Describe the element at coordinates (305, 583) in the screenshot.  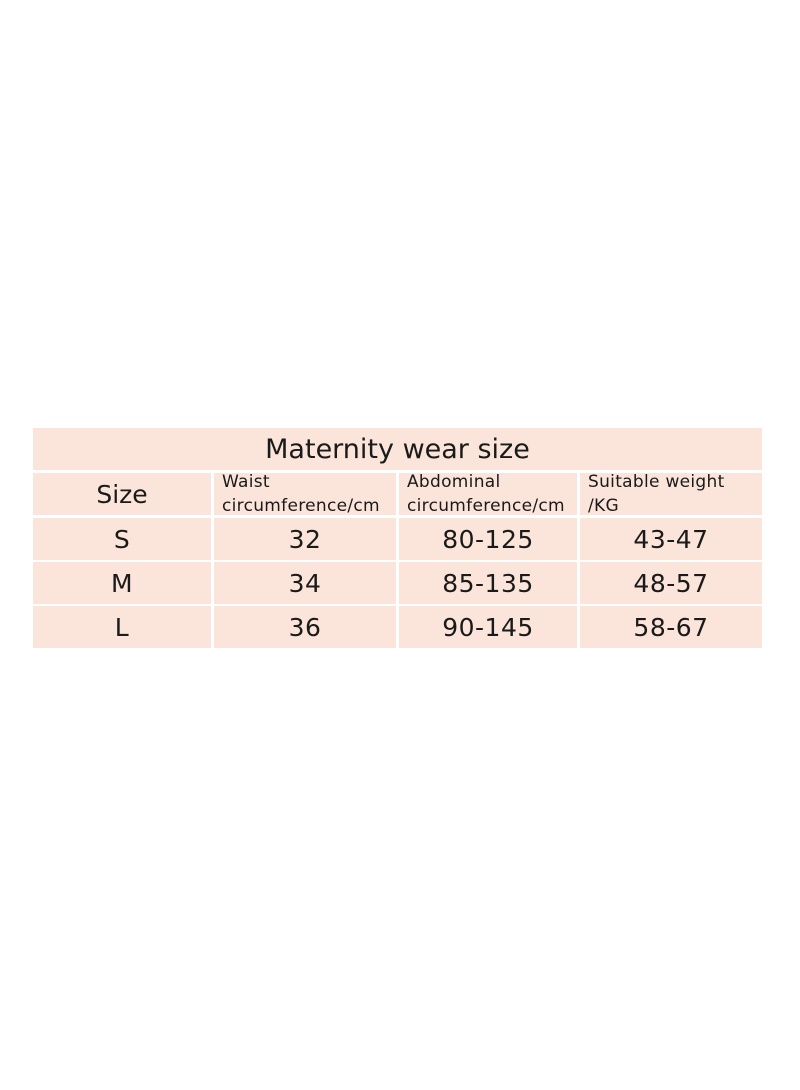
I see `table-cell-waist: 34` at that location.